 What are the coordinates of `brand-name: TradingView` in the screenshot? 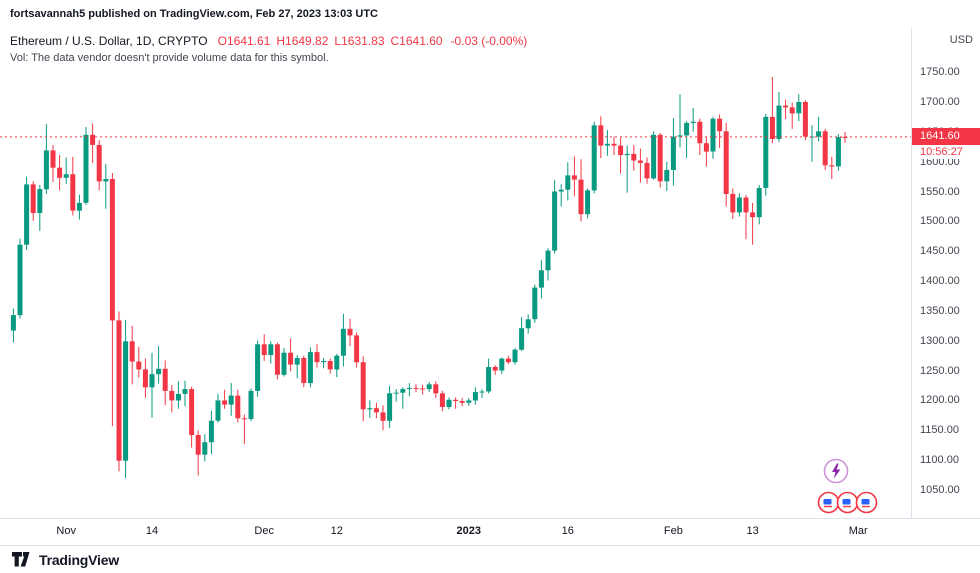 It's located at (79, 559).